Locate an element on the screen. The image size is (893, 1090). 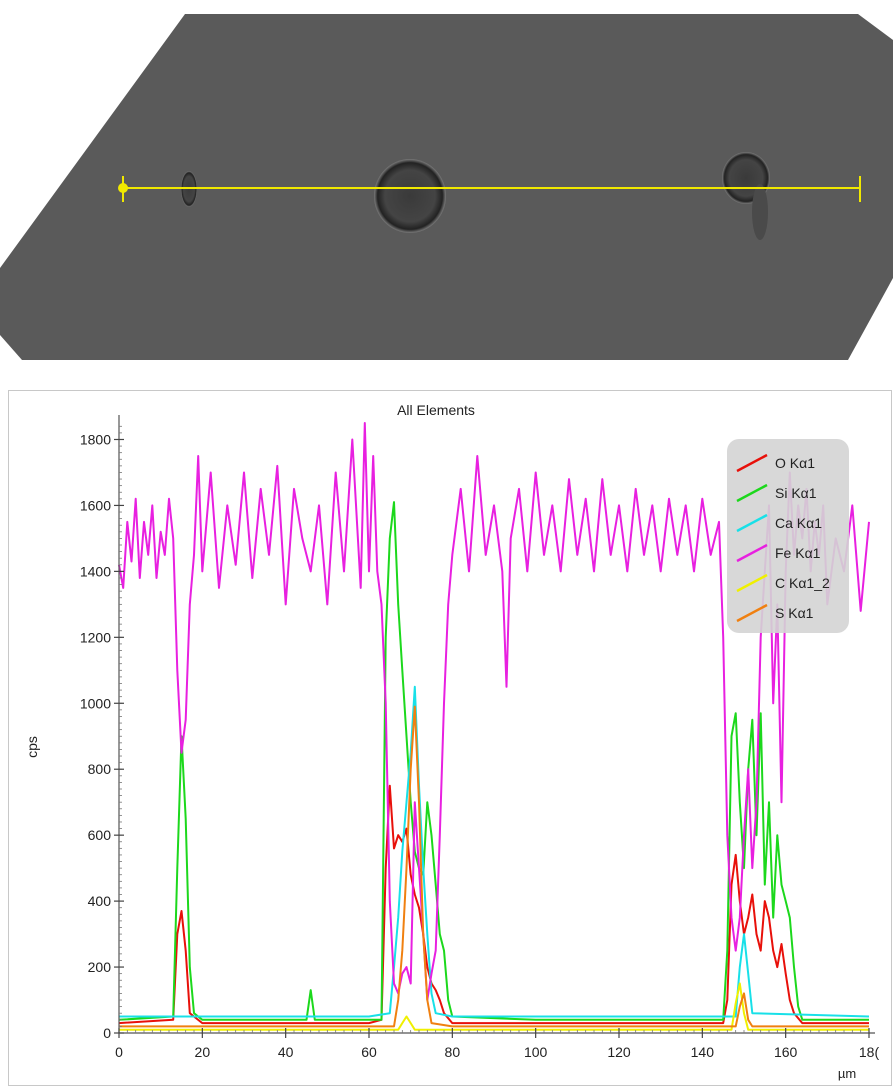
y-tick-label: 800 is located at coordinates (100, 769).